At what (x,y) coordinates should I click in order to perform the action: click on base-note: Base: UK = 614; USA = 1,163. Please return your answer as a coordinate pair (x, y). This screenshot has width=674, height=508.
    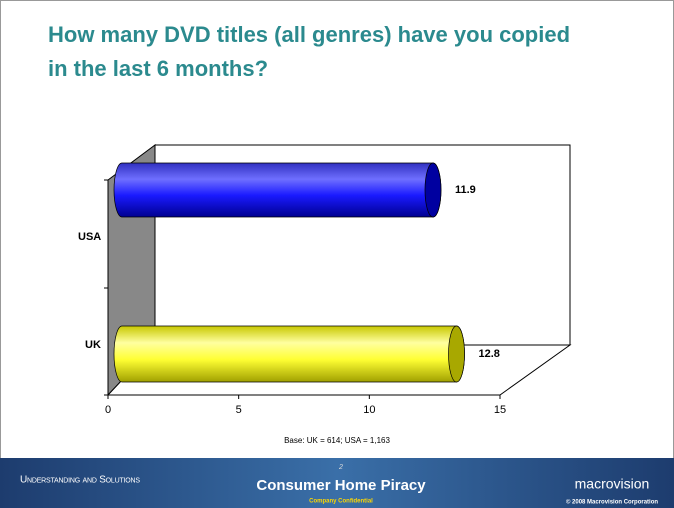
    Looking at the image, I should click on (337, 440).